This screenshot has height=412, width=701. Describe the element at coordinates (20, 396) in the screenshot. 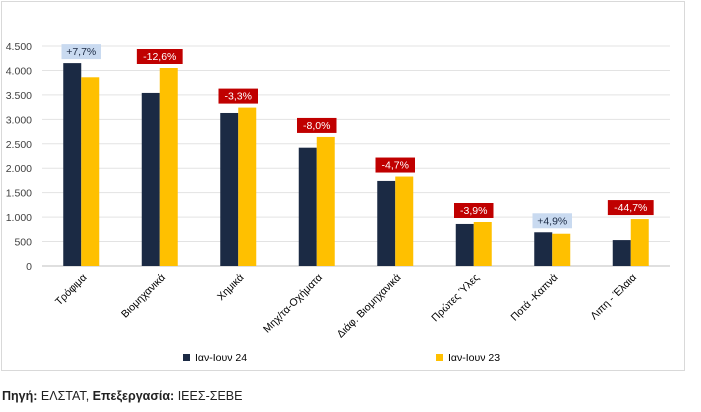

I see `source-label: Πηγή:` at that location.